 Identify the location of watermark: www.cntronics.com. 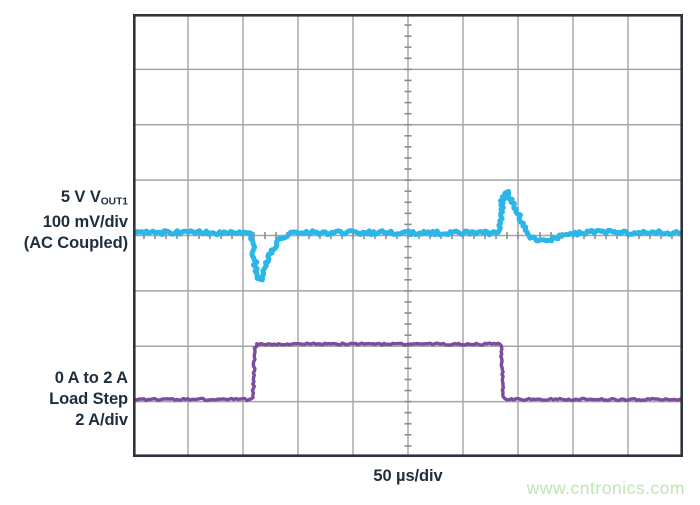
(605, 488).